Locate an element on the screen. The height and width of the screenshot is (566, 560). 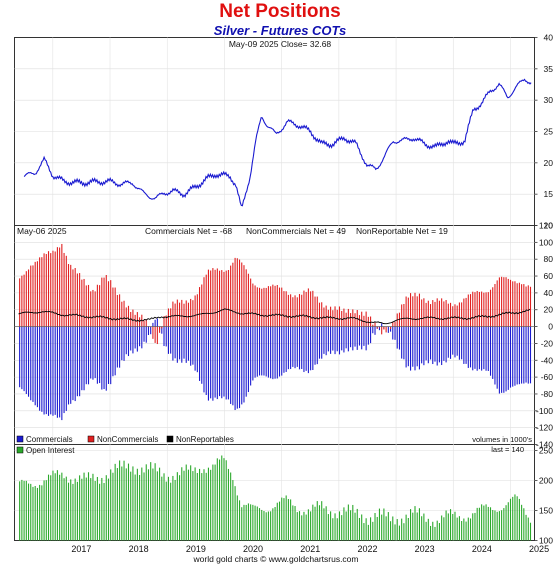
x-tick-label: 2024 is located at coordinates (482, 549).